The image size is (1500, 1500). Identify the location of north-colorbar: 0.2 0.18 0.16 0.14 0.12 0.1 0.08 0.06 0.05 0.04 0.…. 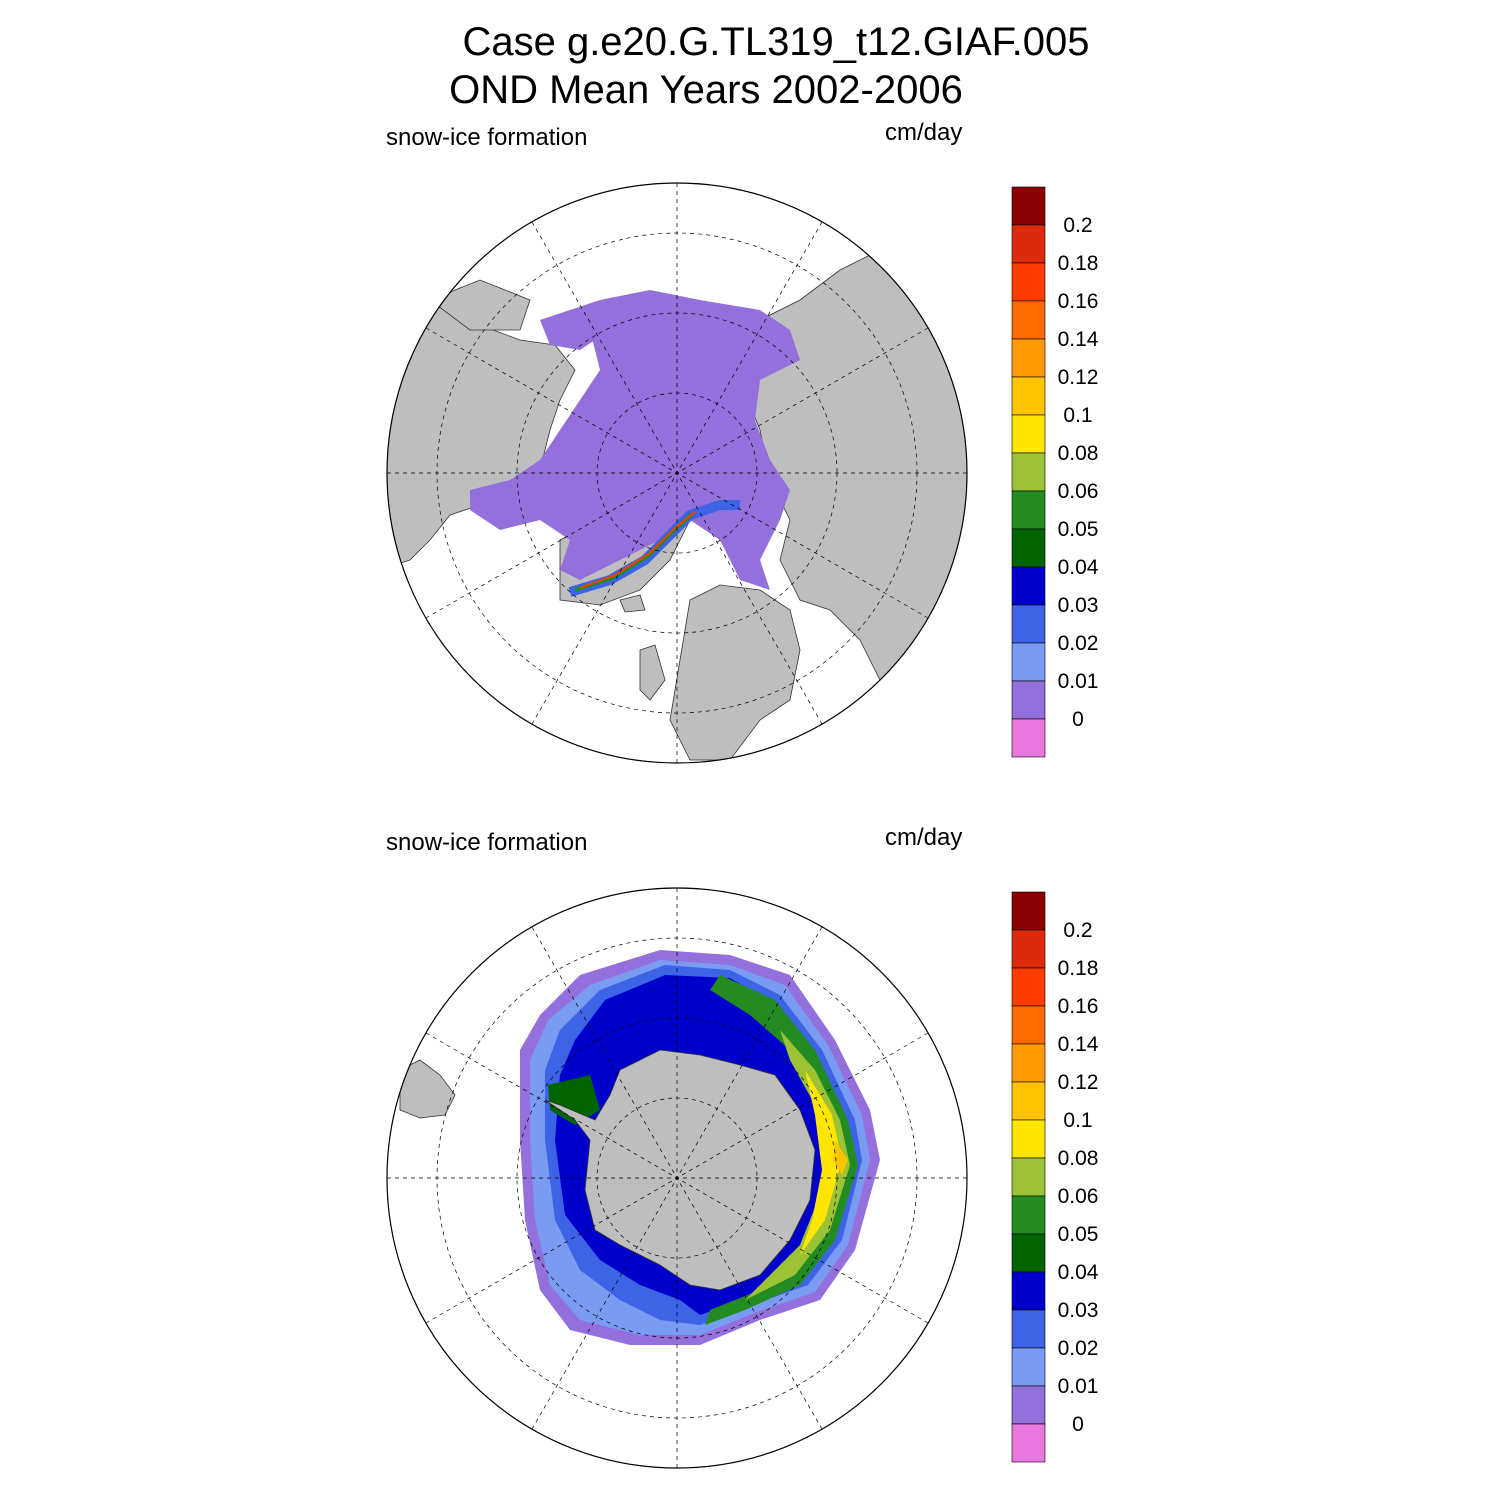
(1055, 472).